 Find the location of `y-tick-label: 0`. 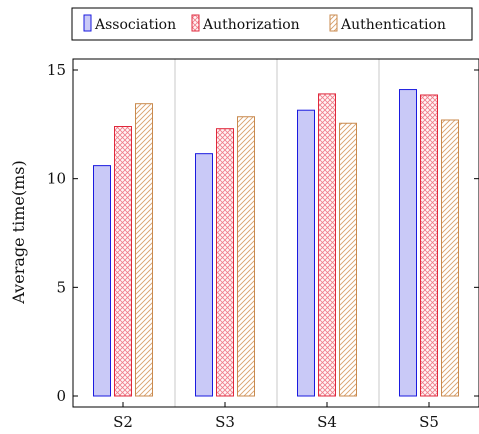

y-tick-label: 0 is located at coordinates (61, 396).